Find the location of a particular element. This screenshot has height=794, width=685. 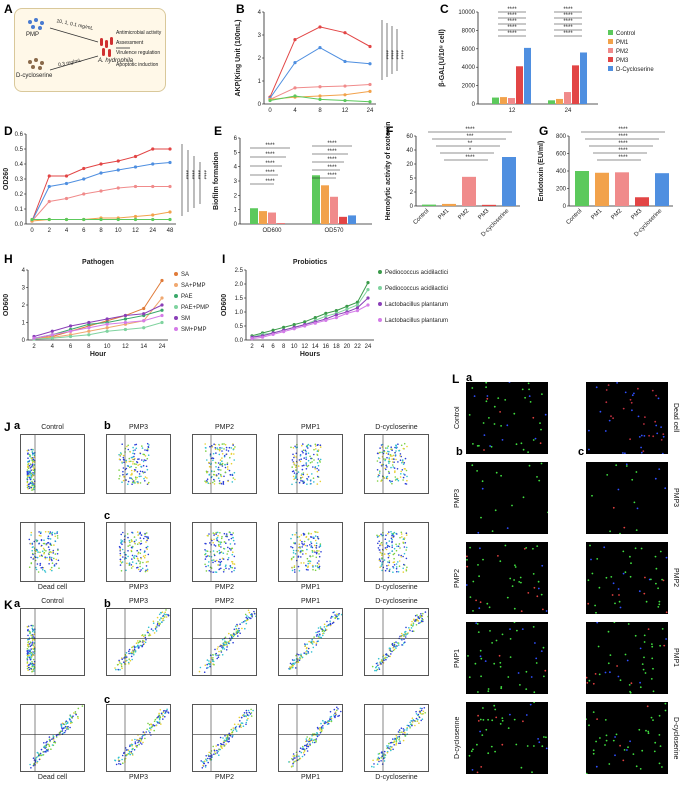

y-tick-label: 40 is located at coordinates (409, 151).